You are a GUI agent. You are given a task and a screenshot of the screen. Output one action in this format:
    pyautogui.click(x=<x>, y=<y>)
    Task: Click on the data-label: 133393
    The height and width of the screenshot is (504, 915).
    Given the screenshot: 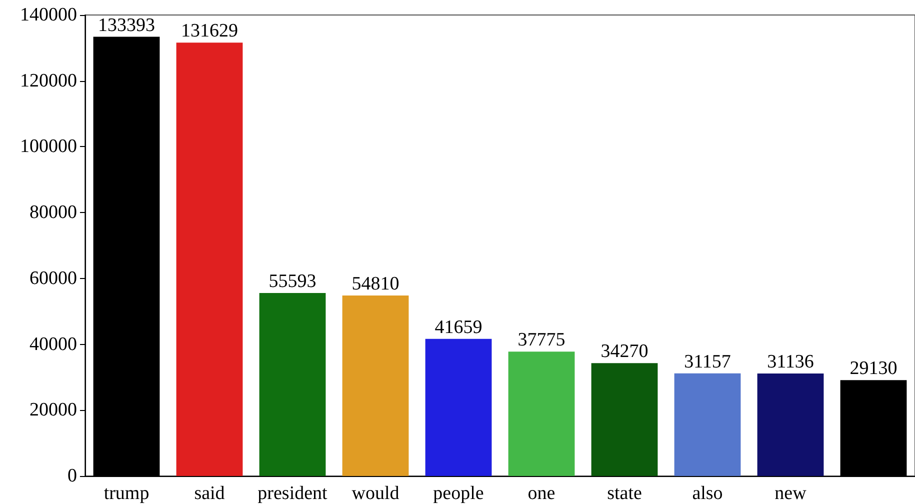 What is the action you would take?
    pyautogui.click(x=126, y=25)
    